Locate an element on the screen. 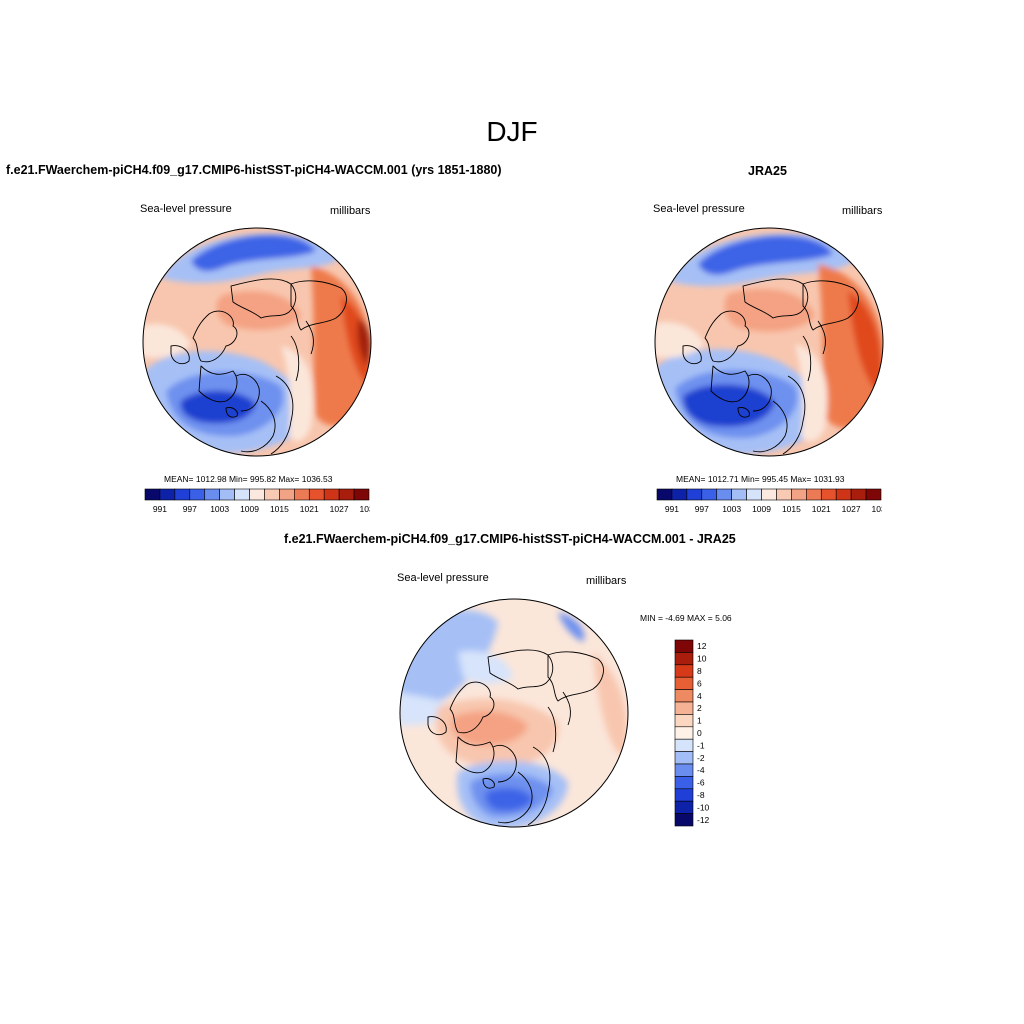 The width and height of the screenshot is (1024, 1024). map-2-cream-band is located at coordinates (811, 393).